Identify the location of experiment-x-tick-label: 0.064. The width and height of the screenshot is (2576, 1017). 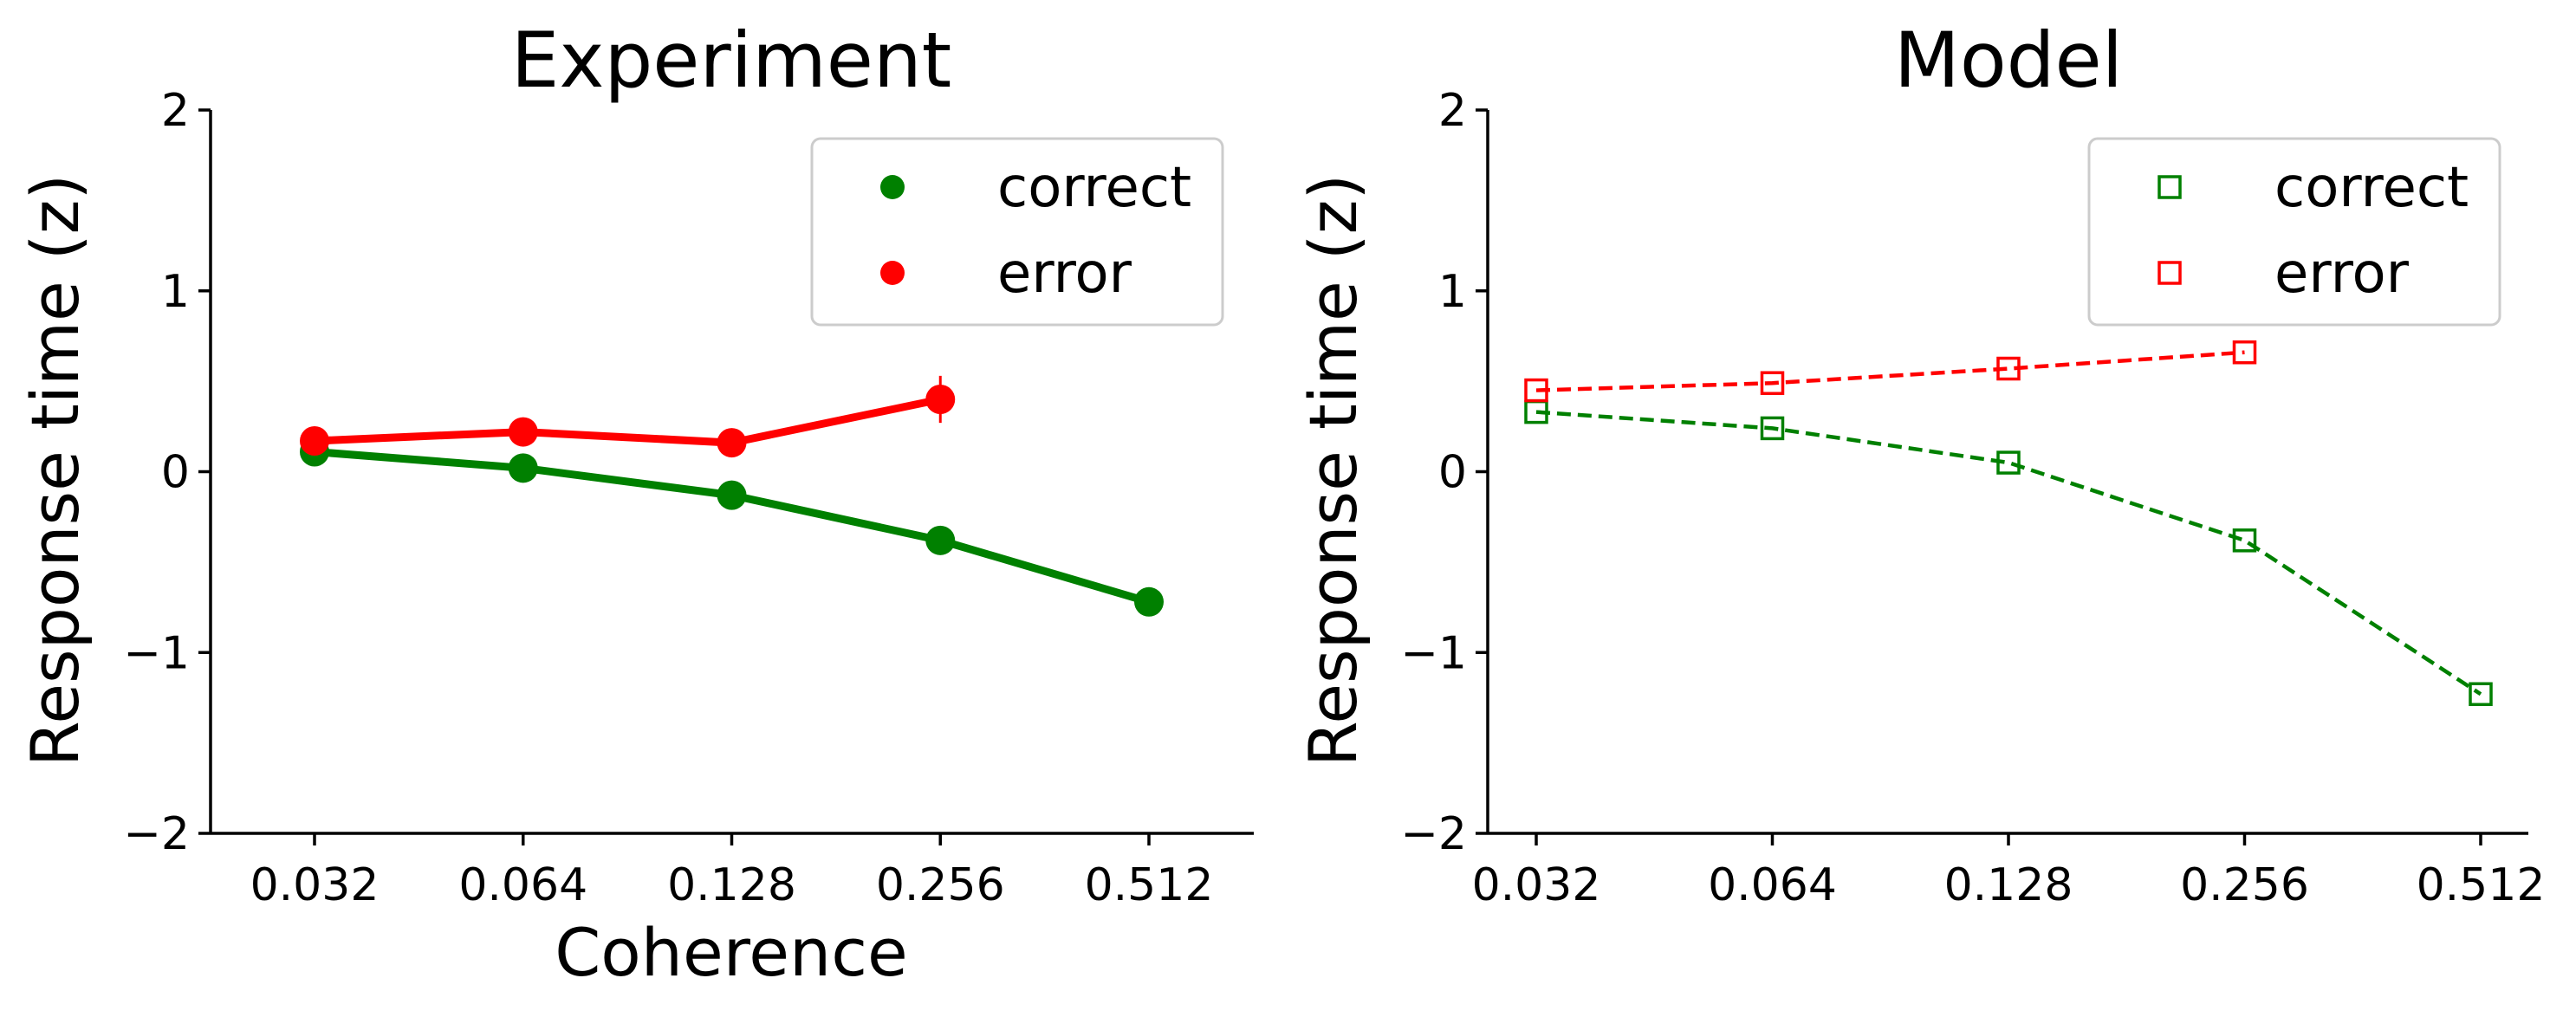
(522, 885).